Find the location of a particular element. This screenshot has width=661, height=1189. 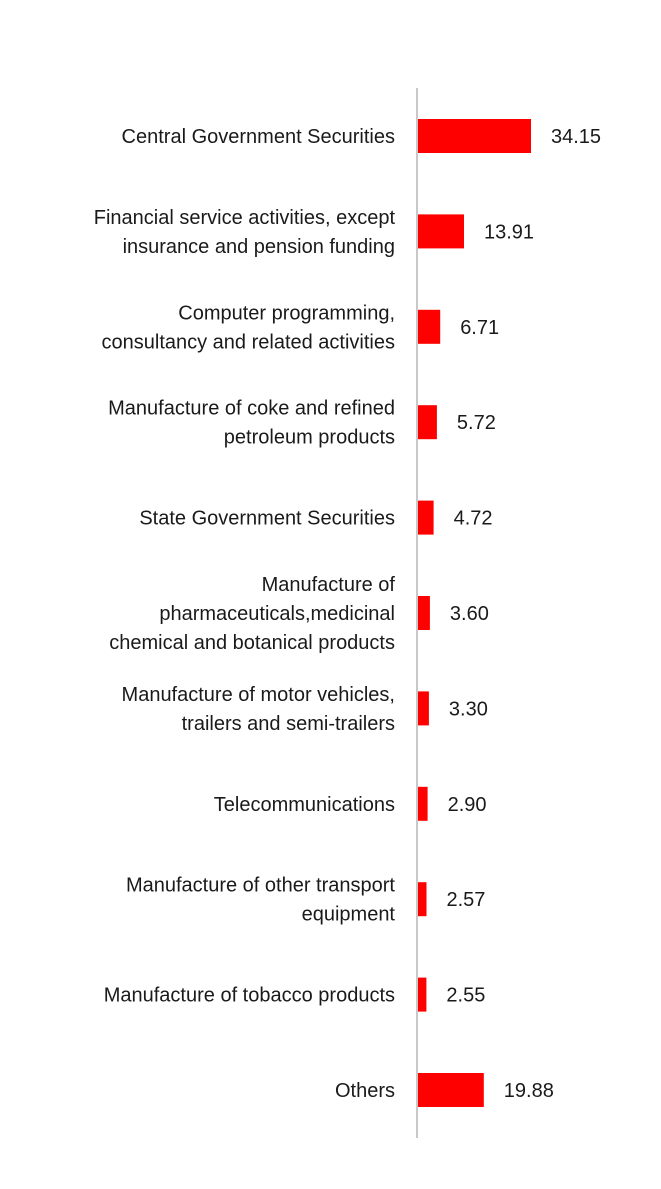

category-label-5-line-1: pharmaceuticals,medicinal is located at coordinates (277, 614).